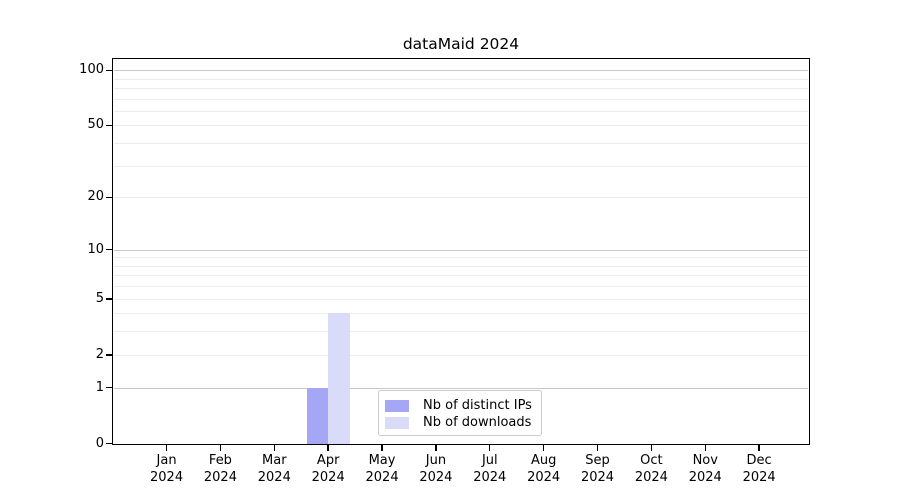 The height and width of the screenshot is (500, 900). I want to click on x-tick-month: Mar, so click(274, 460).